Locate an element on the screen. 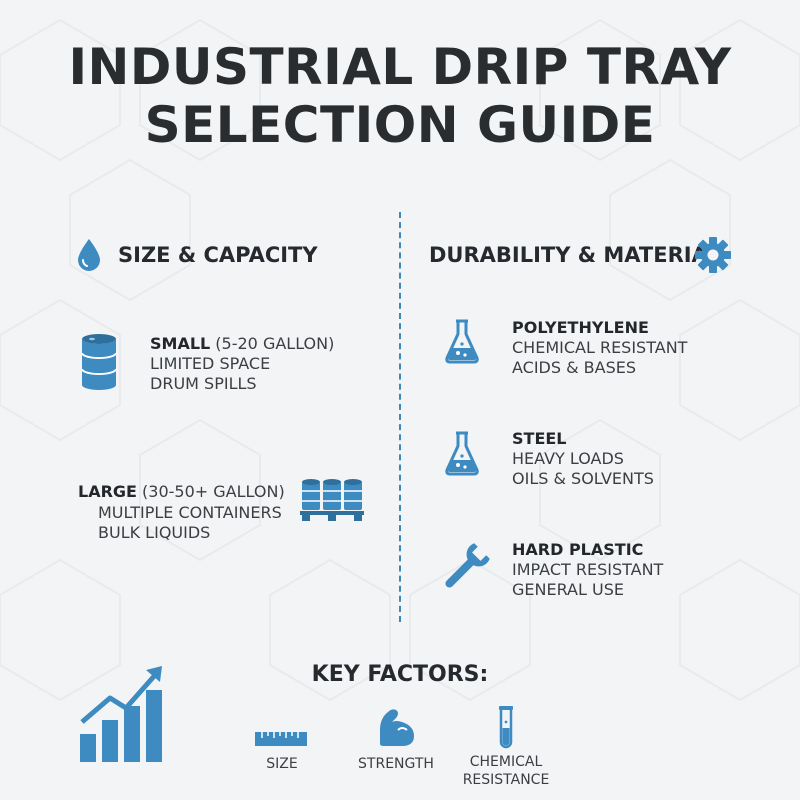 The height and width of the screenshot is (800, 800). gear-icon is located at coordinates (713, 255).